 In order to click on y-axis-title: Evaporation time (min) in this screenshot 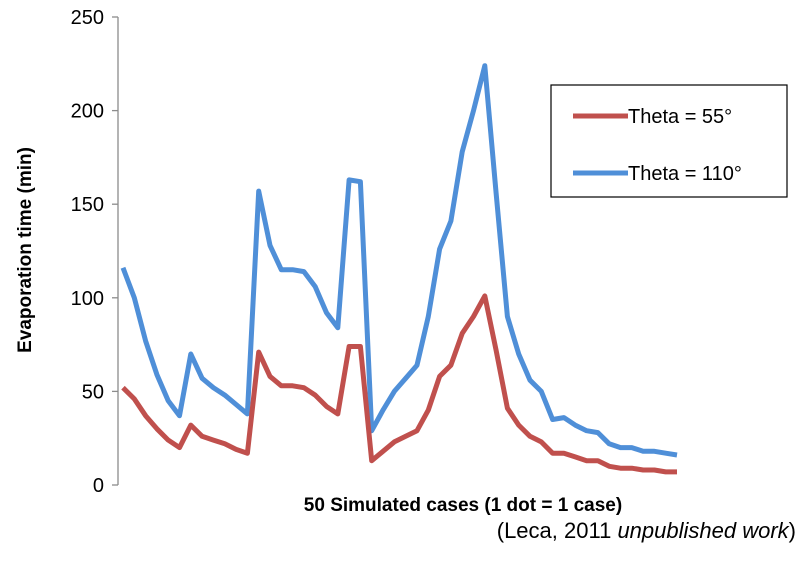, I will do `click(25, 250)`.